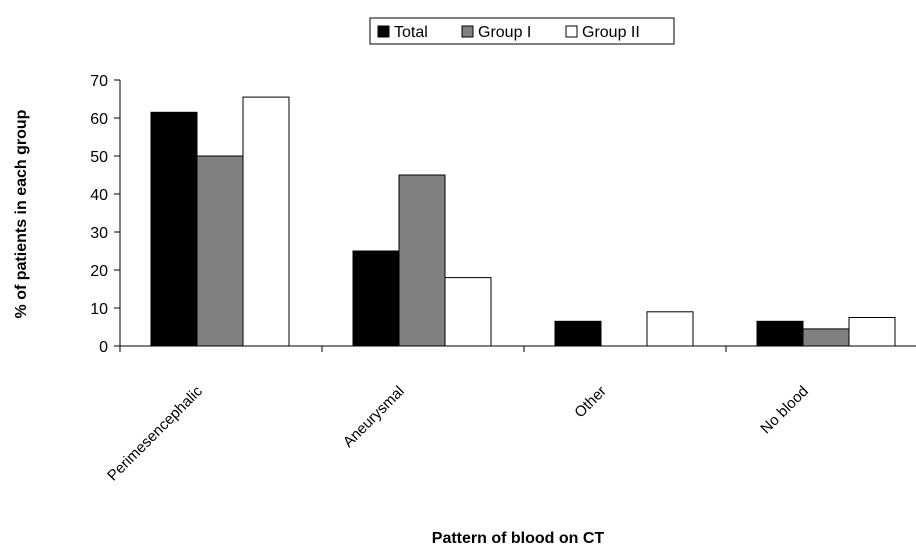  I want to click on y-tick-label: 20, so click(99, 271).